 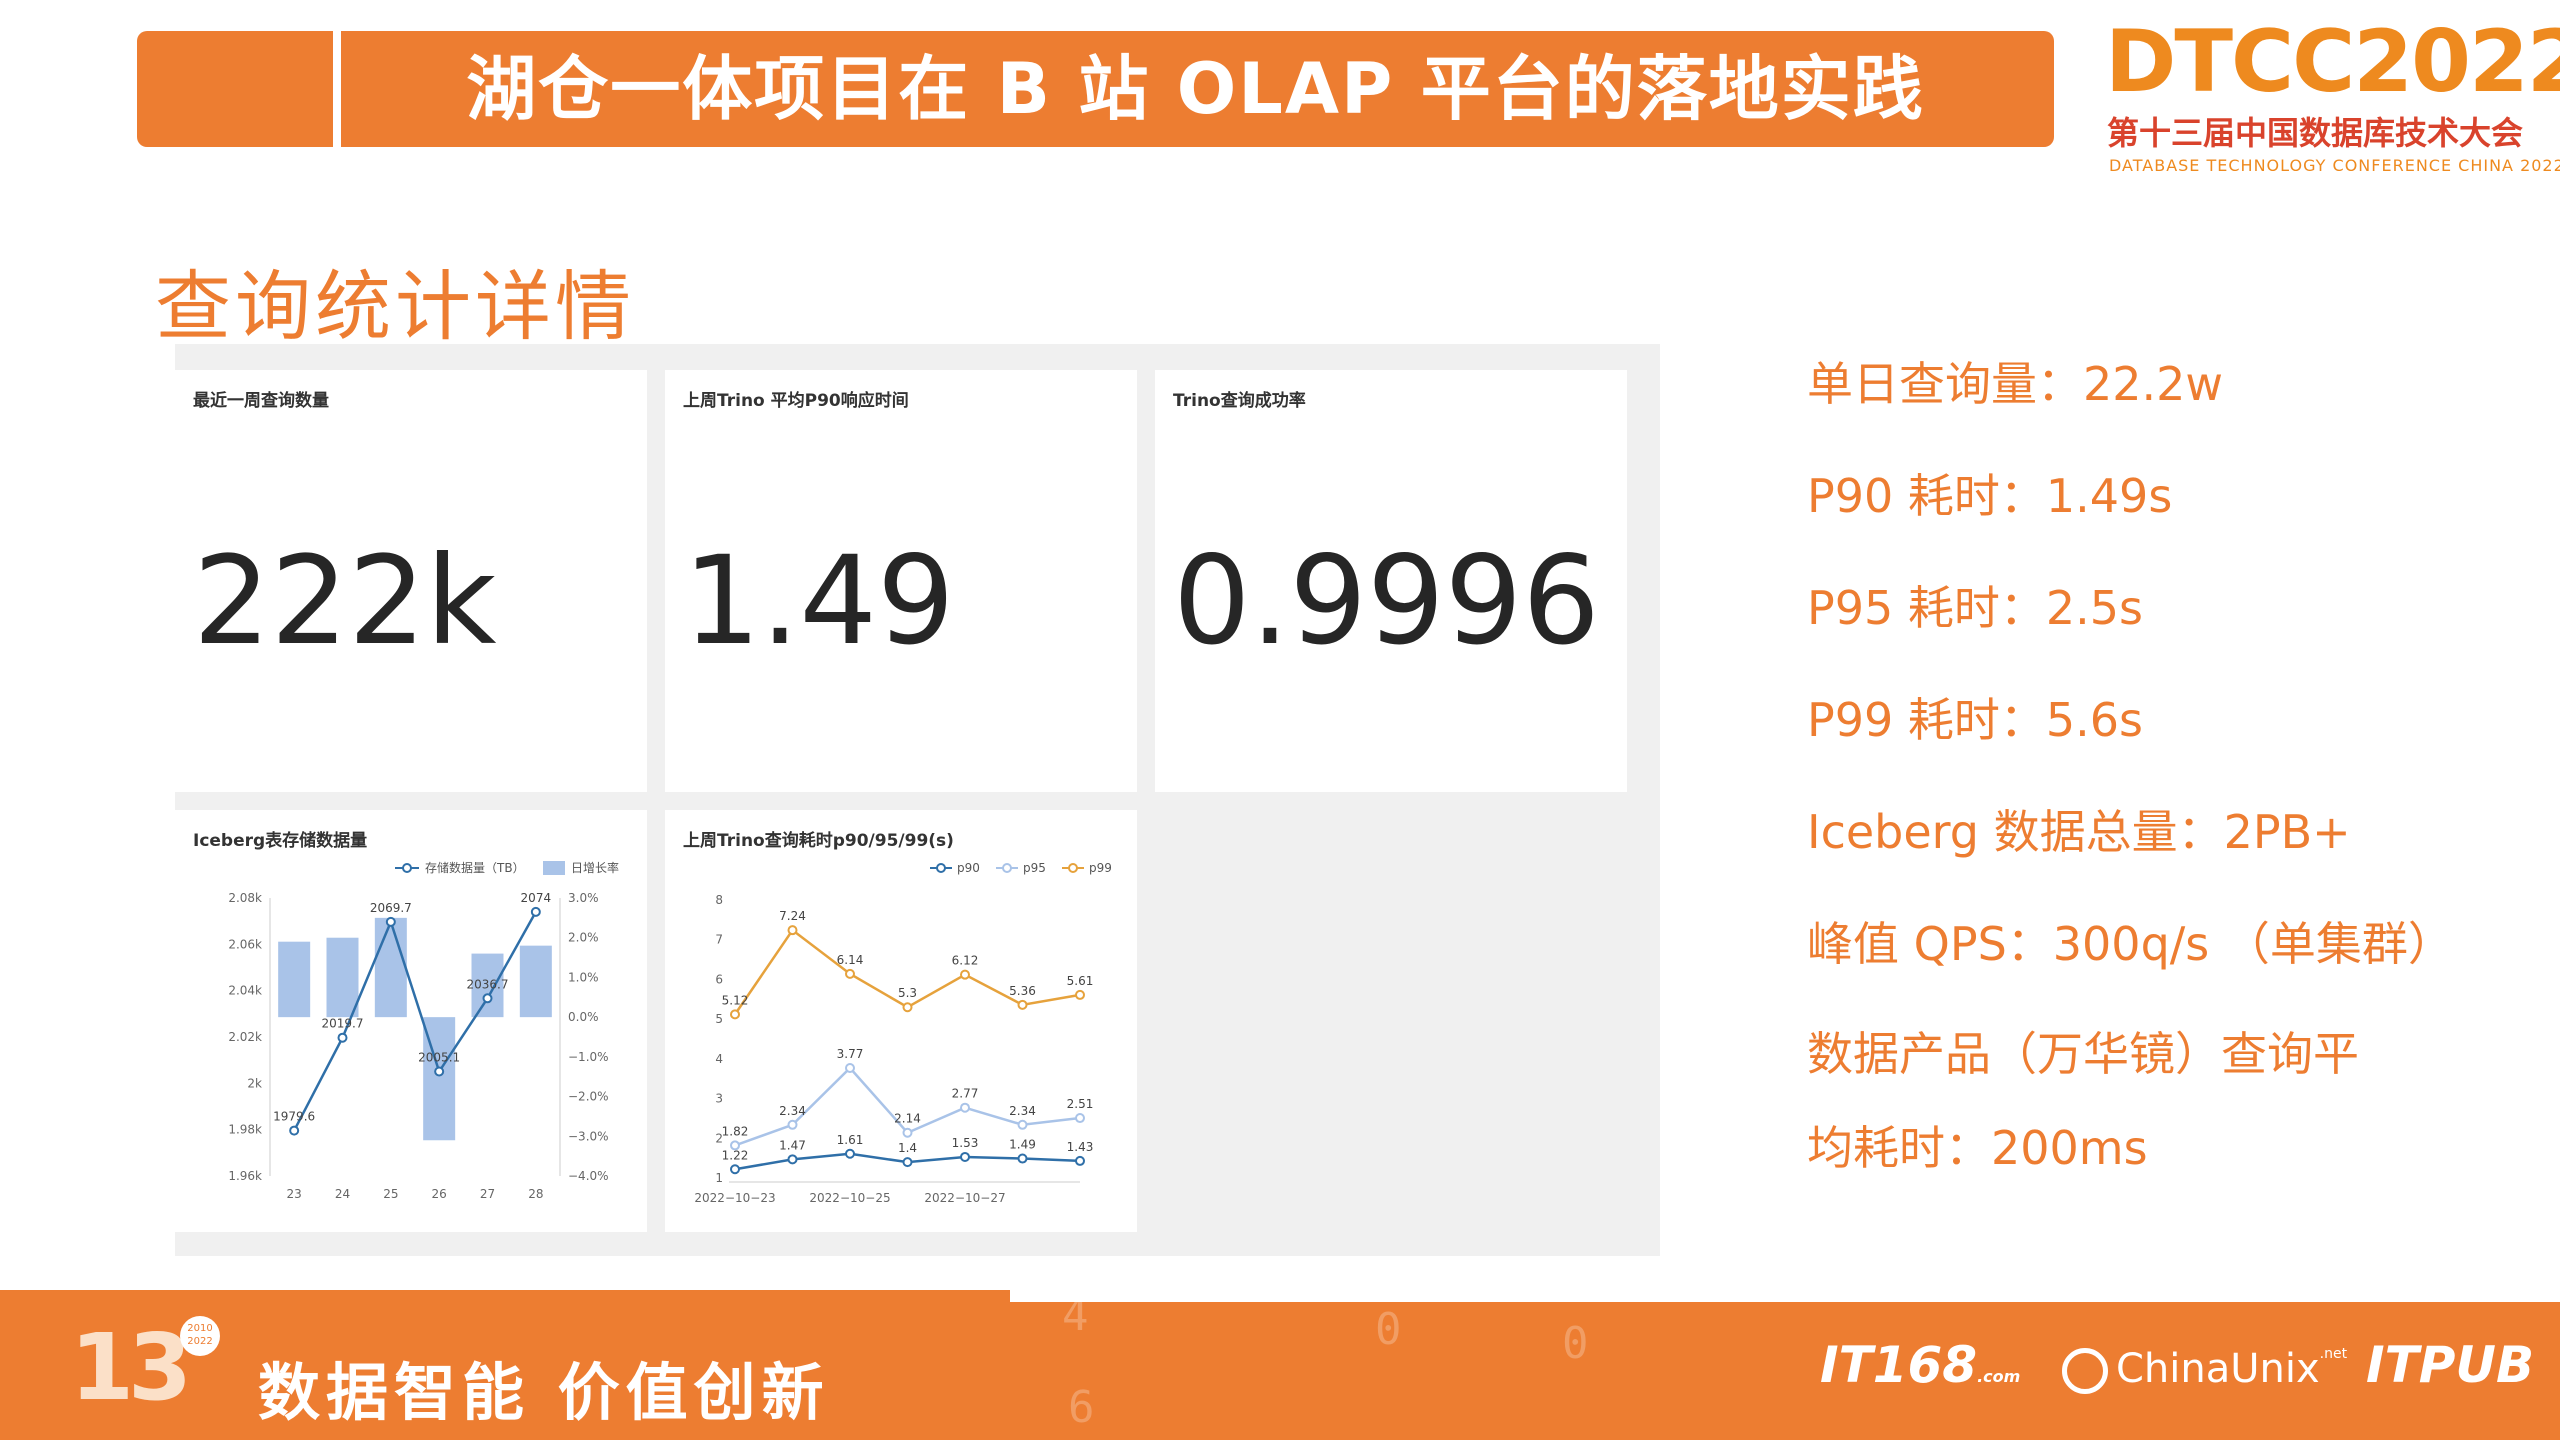 I want to click on legend-label-storage: 存储数据量（TB）, so click(x=475, y=867).